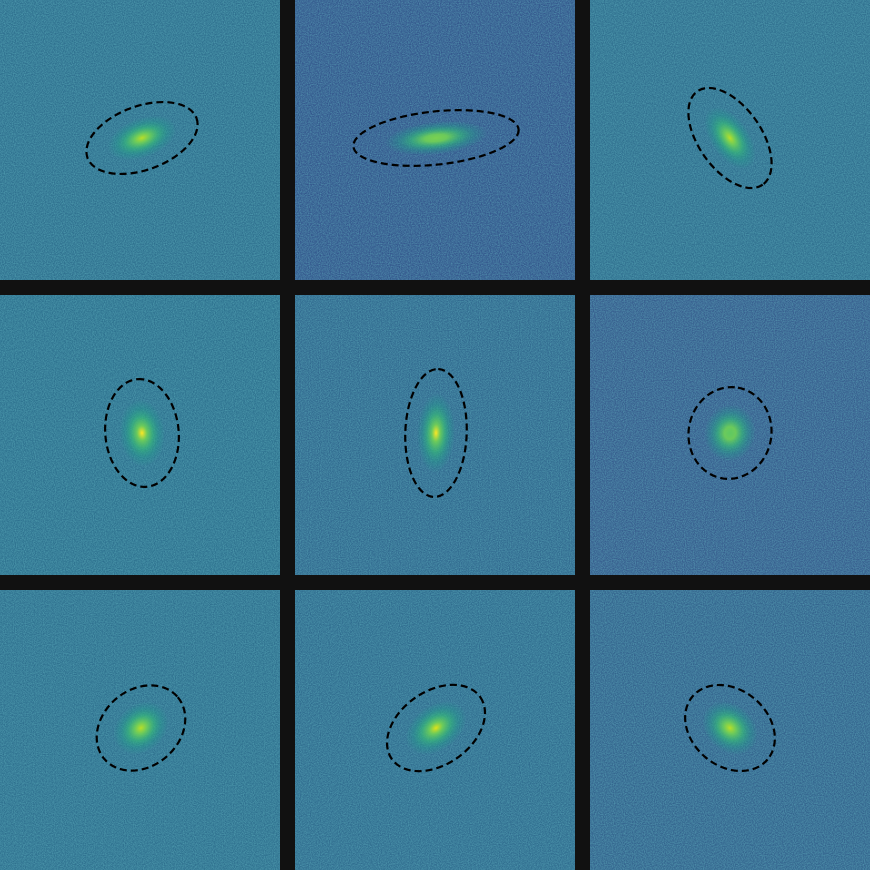  I want to click on galaxy-panel-4-image, so click(140, 435).